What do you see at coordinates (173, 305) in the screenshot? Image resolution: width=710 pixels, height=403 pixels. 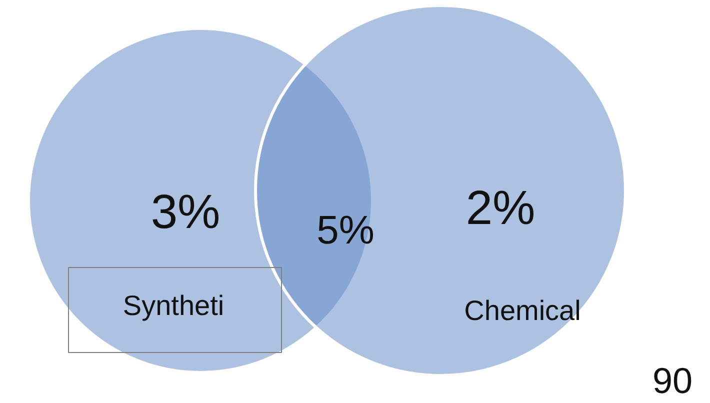 I see `category-label: Syntheti` at bounding box center [173, 305].